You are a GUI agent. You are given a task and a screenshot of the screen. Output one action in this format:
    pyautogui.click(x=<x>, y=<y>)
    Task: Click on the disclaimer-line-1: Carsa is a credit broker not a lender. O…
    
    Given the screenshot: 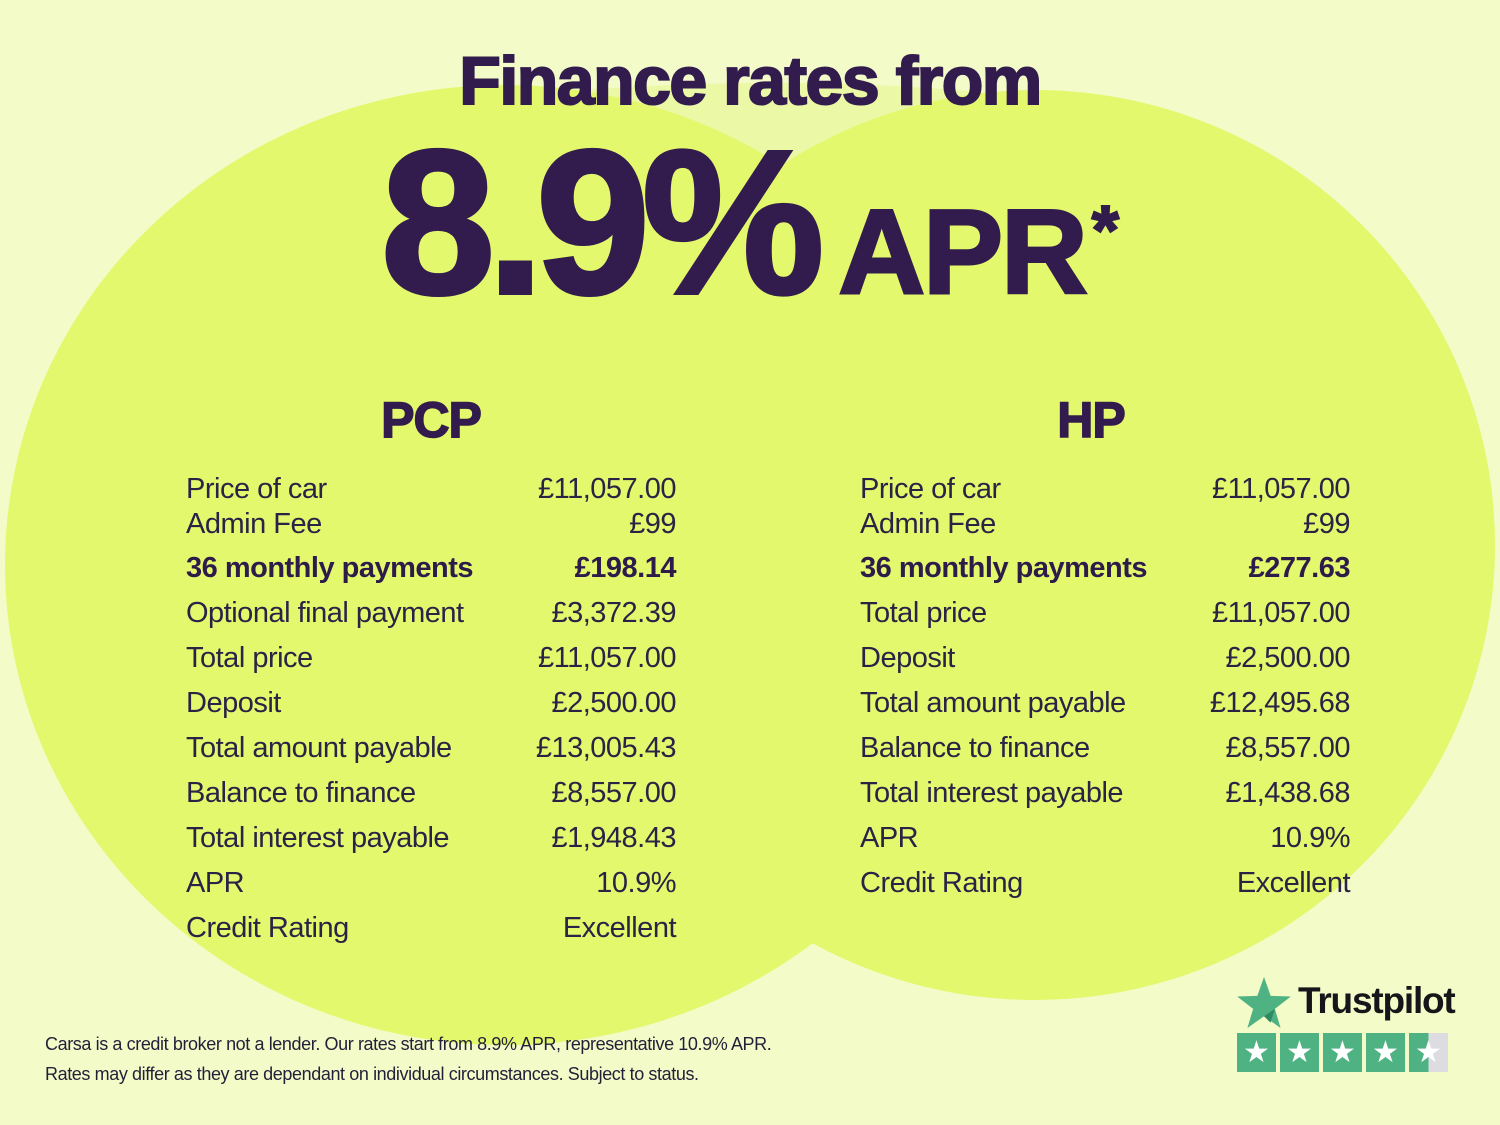 What is the action you would take?
    pyautogui.click(x=408, y=1044)
    